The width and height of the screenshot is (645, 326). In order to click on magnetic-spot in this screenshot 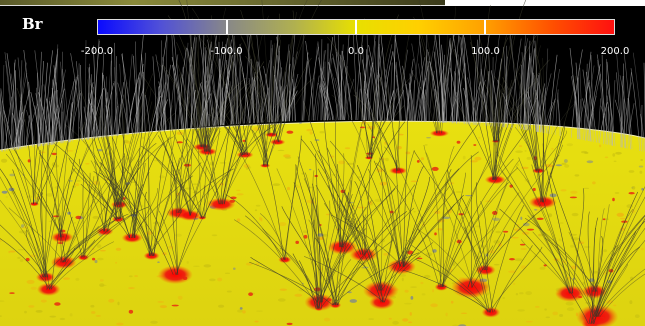, I will do `click(495, 180)`.